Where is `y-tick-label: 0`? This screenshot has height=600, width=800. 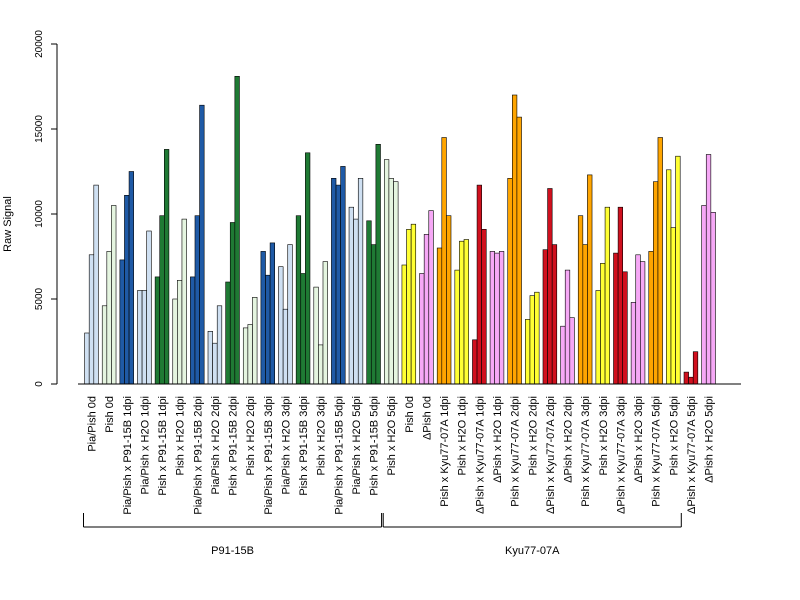
y-tick-label: 0 is located at coordinates (39, 384).